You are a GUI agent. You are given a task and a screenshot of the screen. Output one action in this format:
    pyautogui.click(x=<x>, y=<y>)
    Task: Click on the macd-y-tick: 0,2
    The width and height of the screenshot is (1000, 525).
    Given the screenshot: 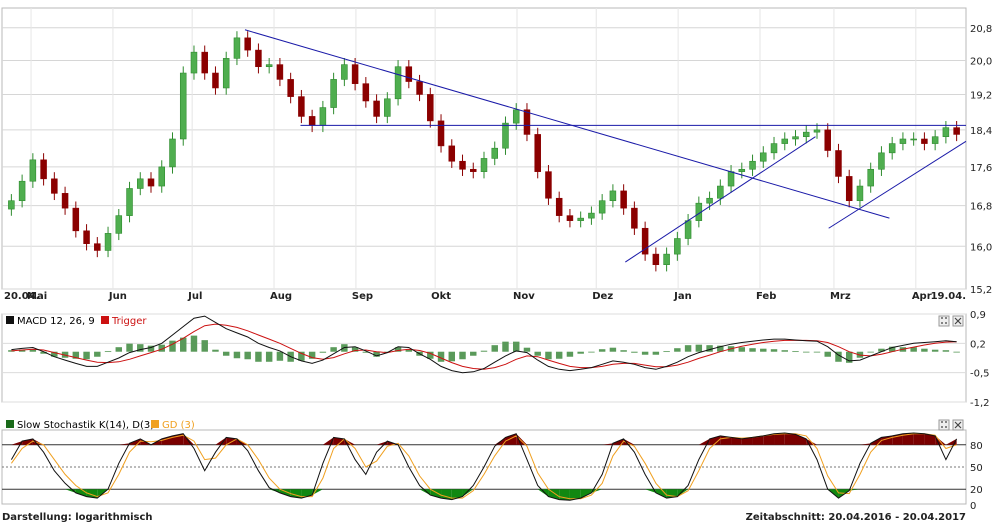 What is the action you would take?
    pyautogui.click(x=978, y=344)
    